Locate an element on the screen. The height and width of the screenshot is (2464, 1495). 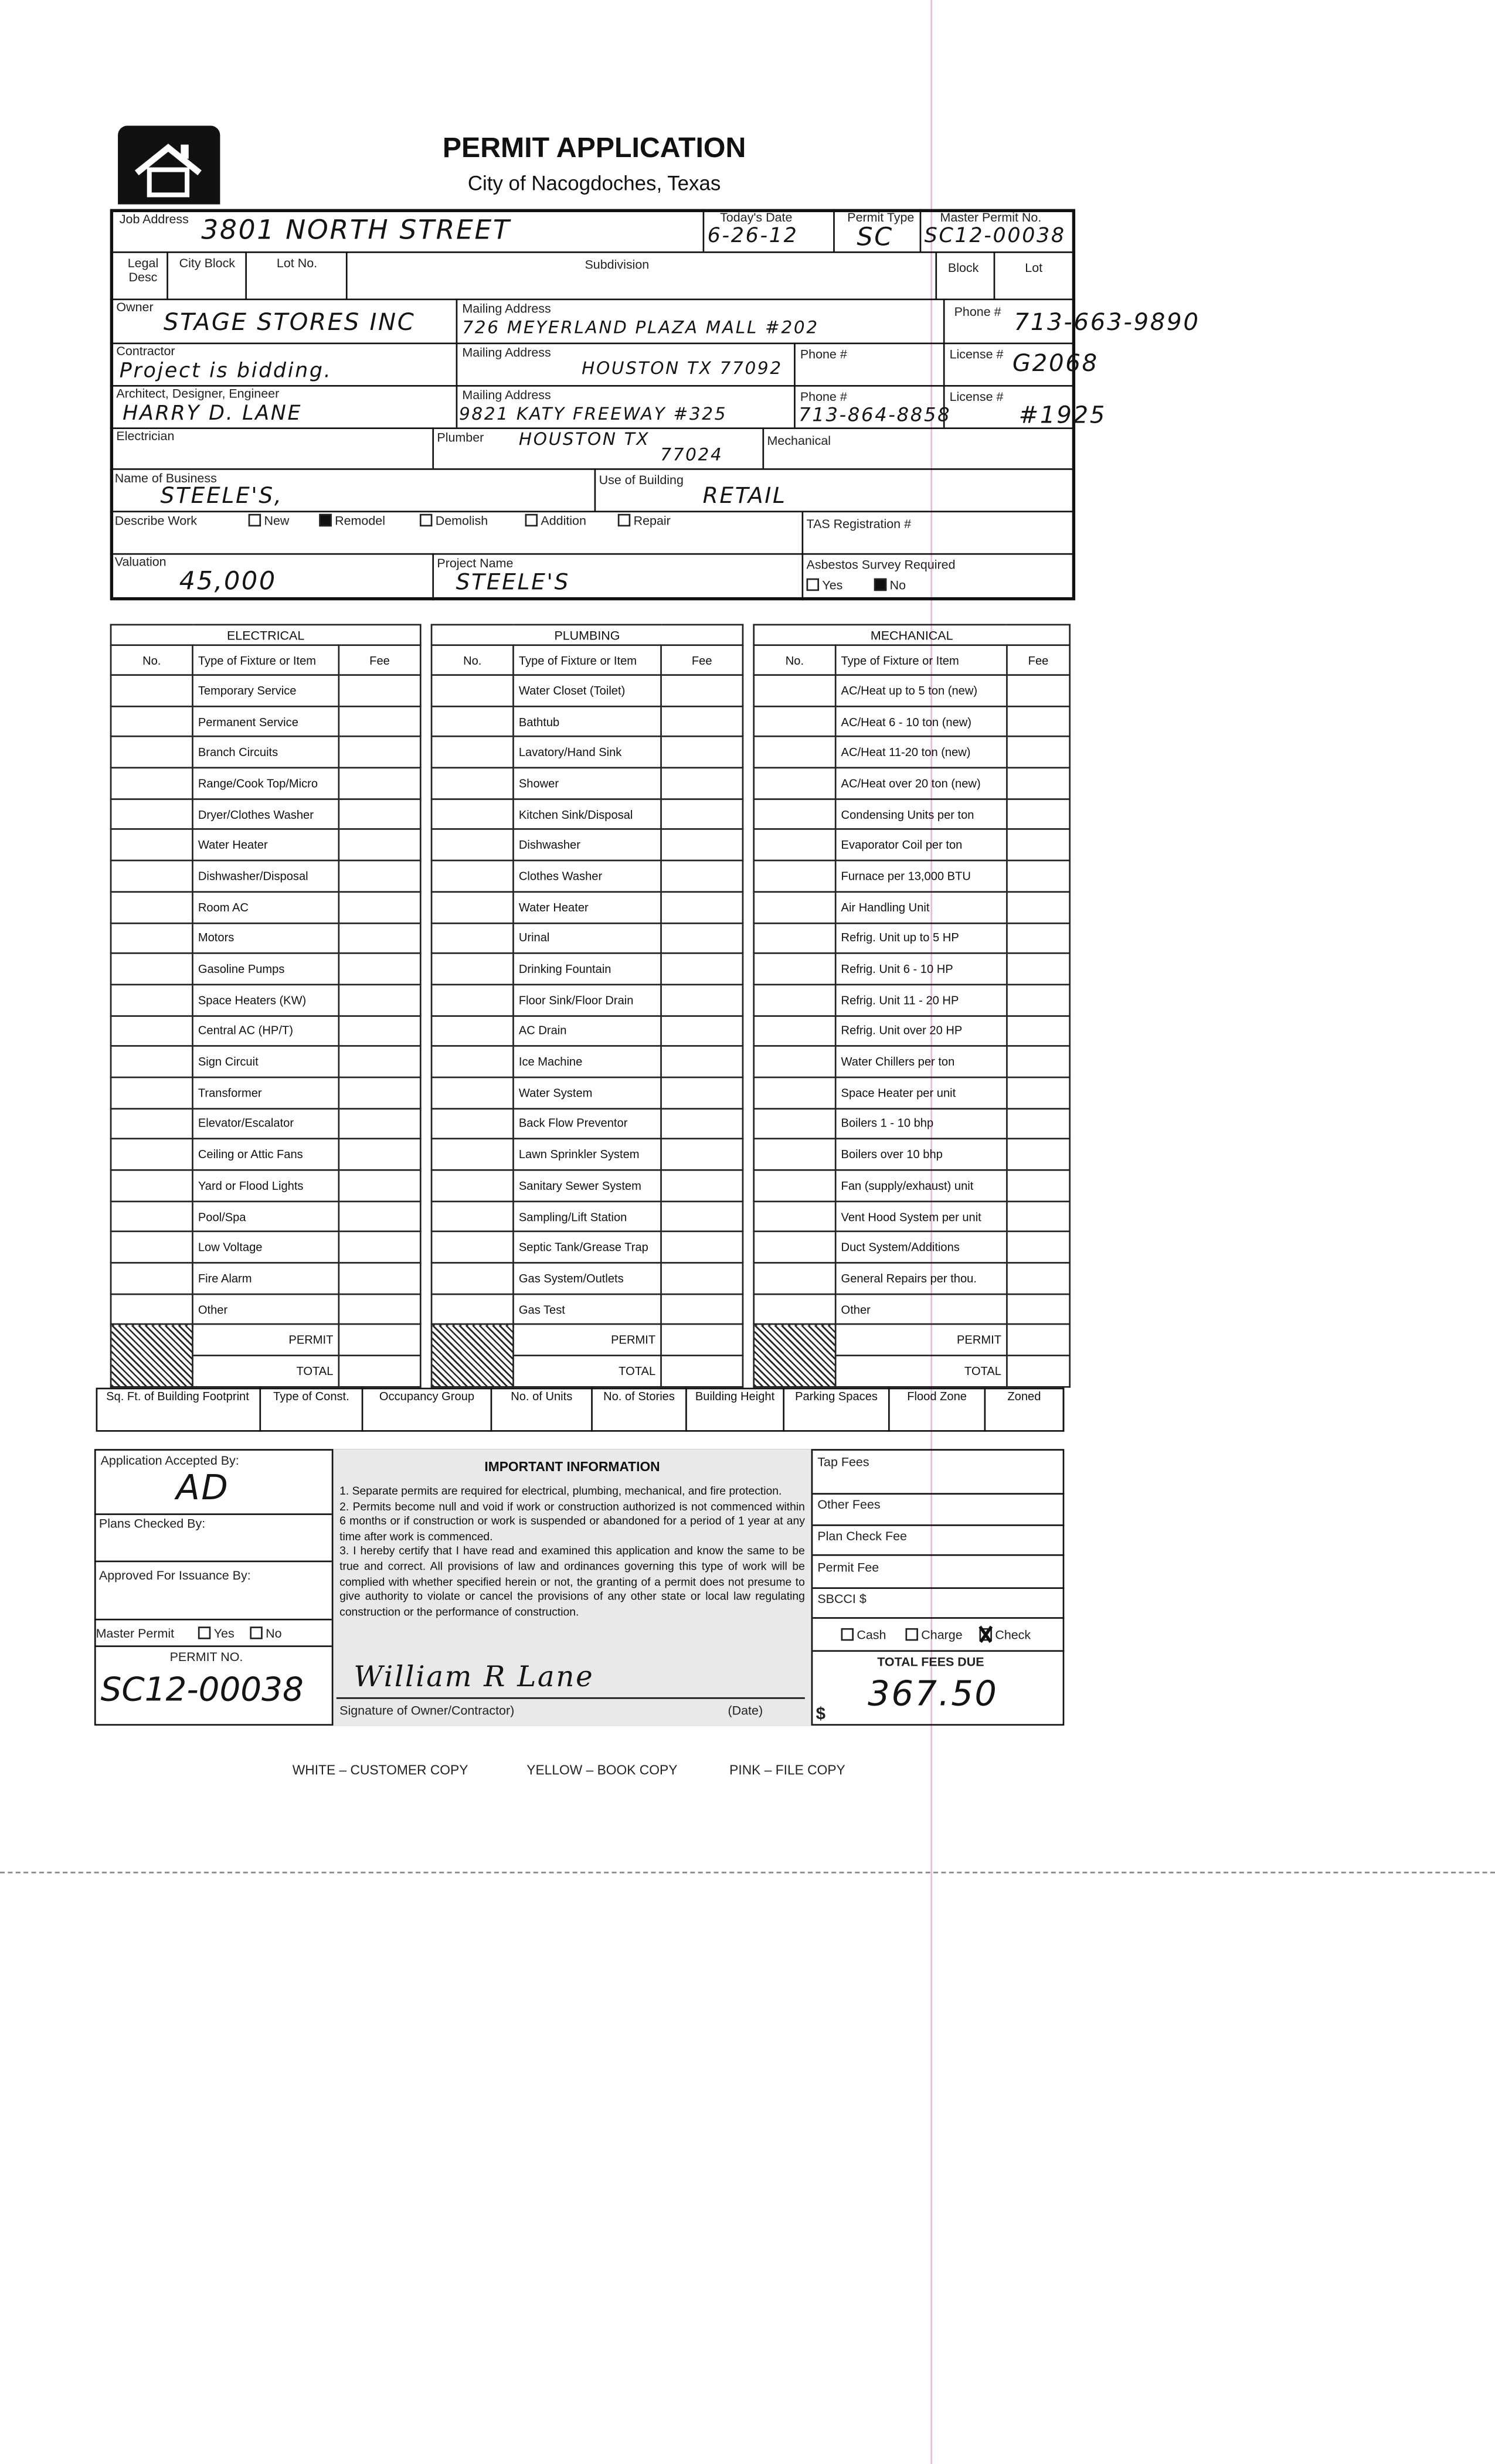
building-field: Parking Spaces is located at coordinates (837, 1410).